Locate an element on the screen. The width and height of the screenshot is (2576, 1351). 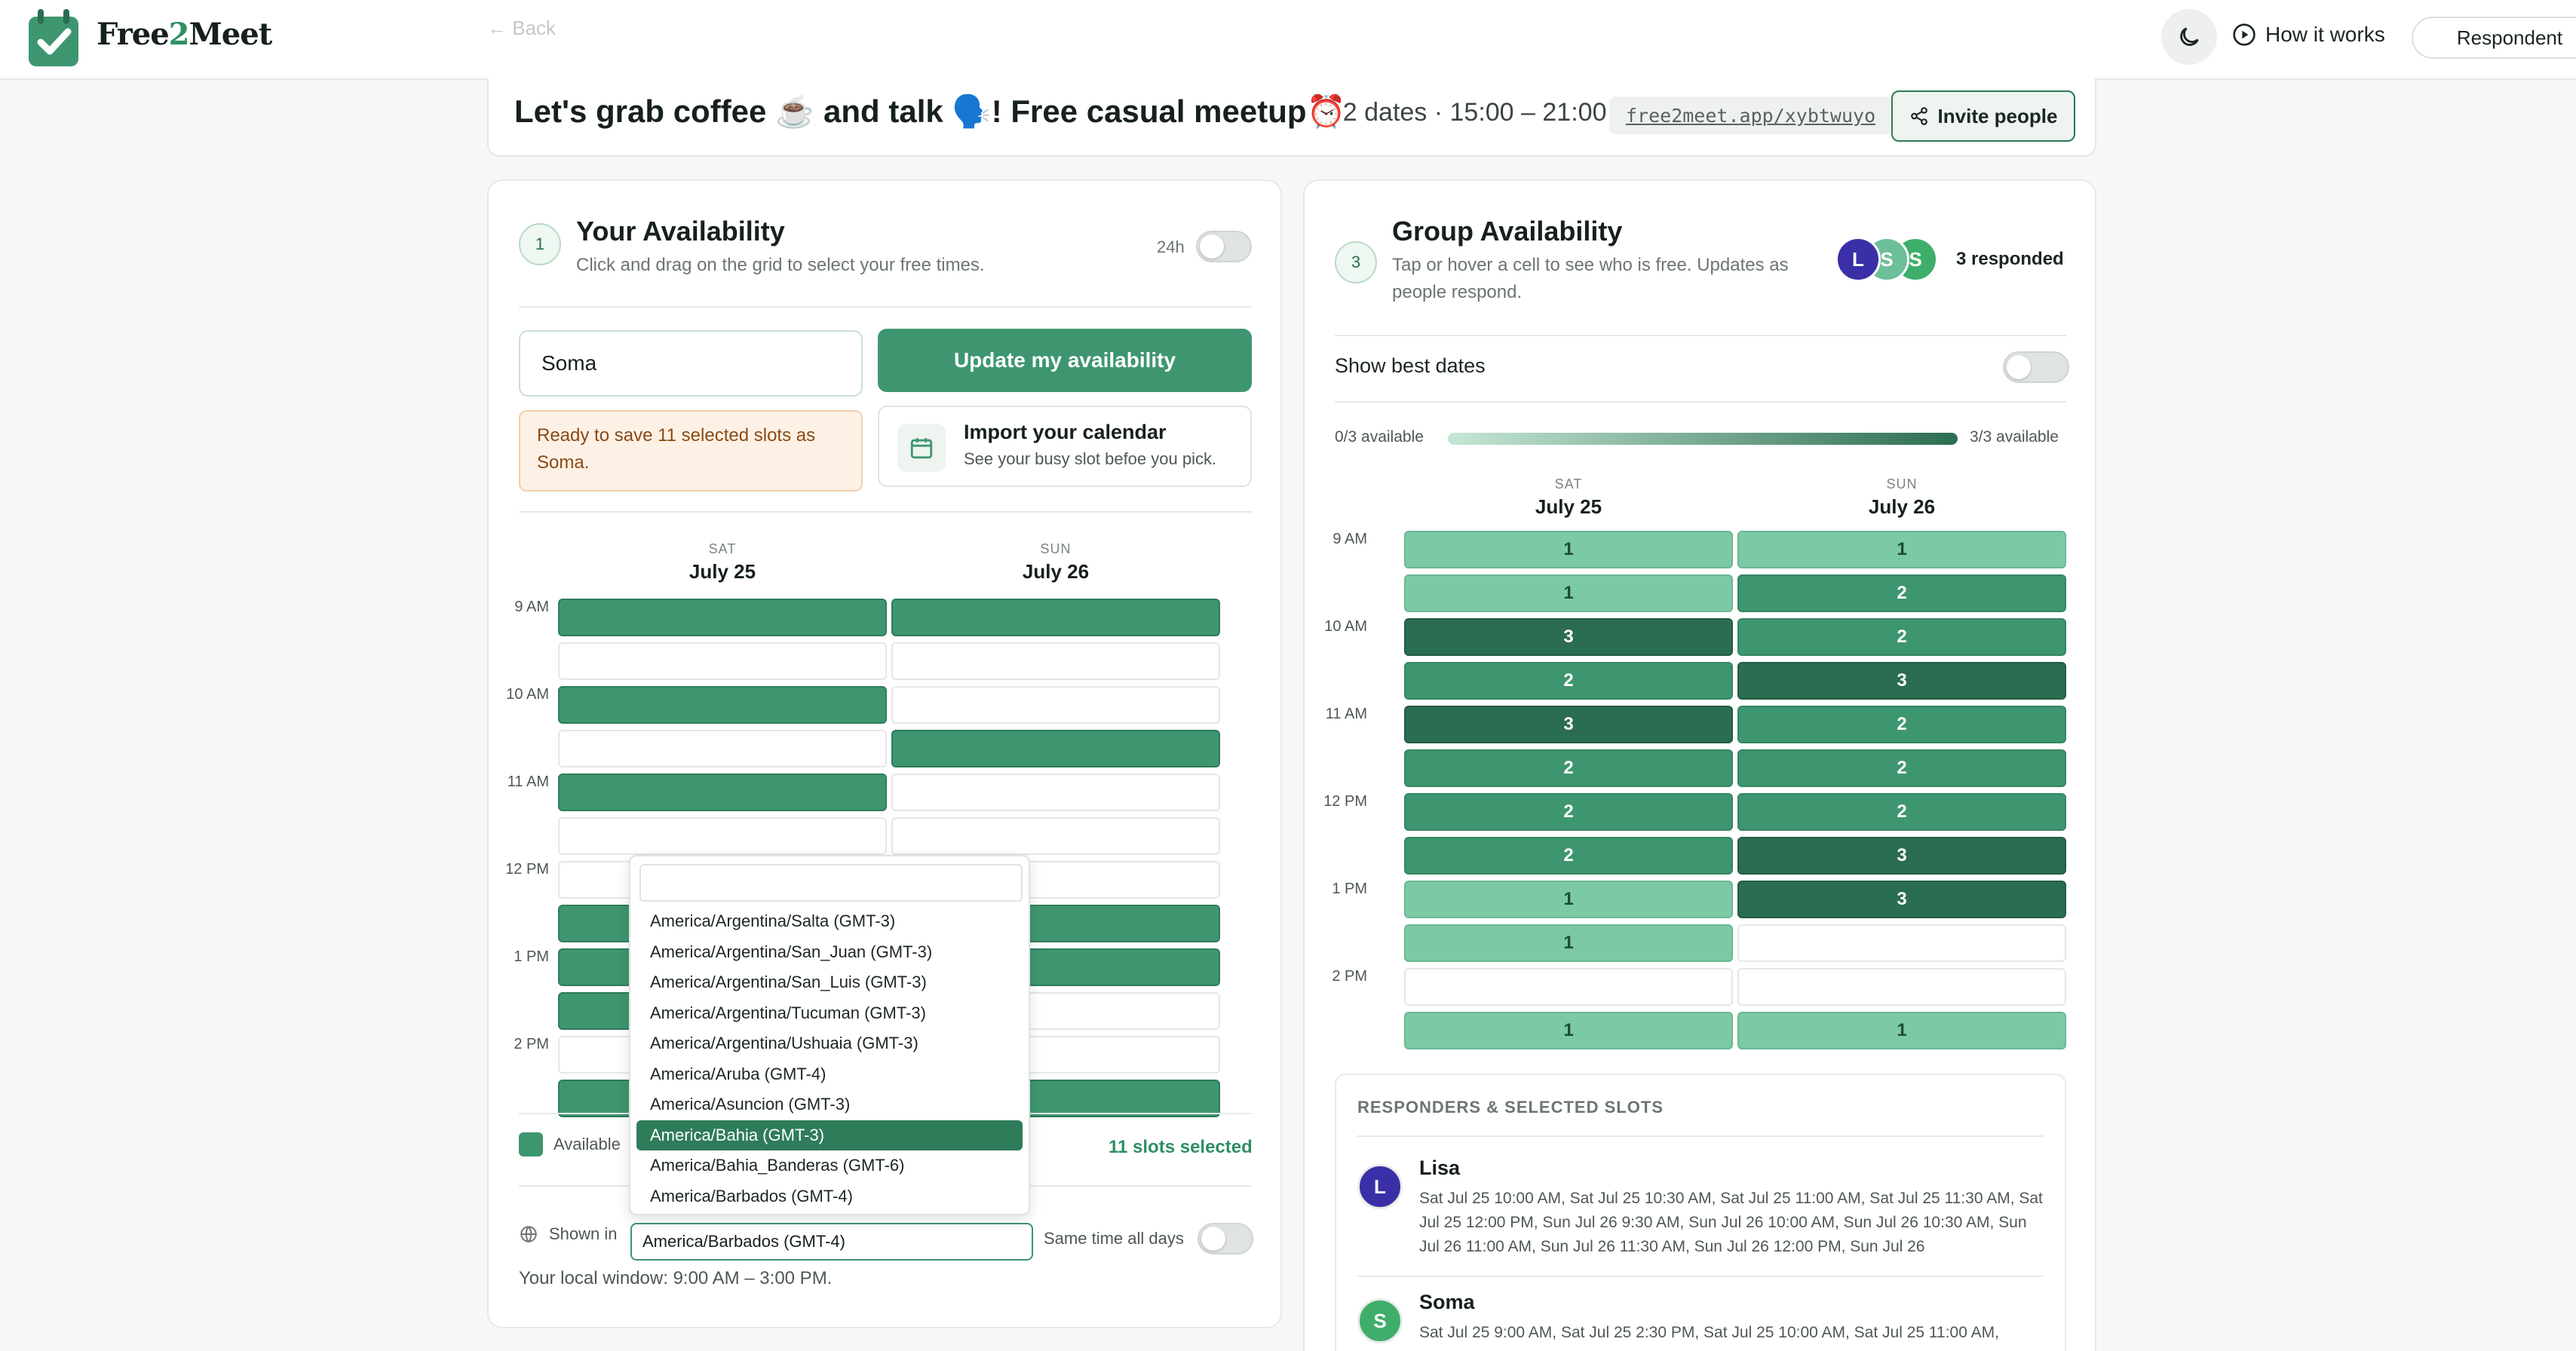
timezone-option: America/Asuncion (GMT-3) is located at coordinates (750, 1104).